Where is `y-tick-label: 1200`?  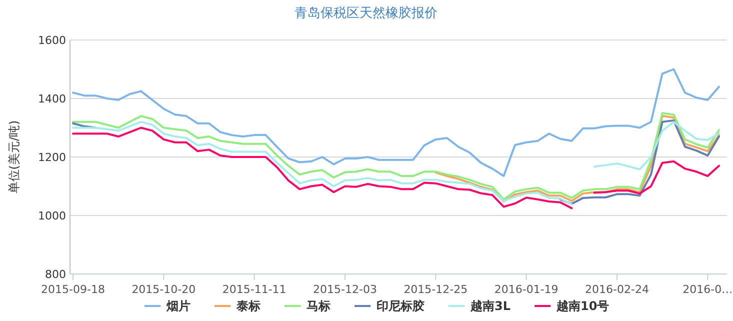 y-tick-label: 1200 is located at coordinates (52, 157).